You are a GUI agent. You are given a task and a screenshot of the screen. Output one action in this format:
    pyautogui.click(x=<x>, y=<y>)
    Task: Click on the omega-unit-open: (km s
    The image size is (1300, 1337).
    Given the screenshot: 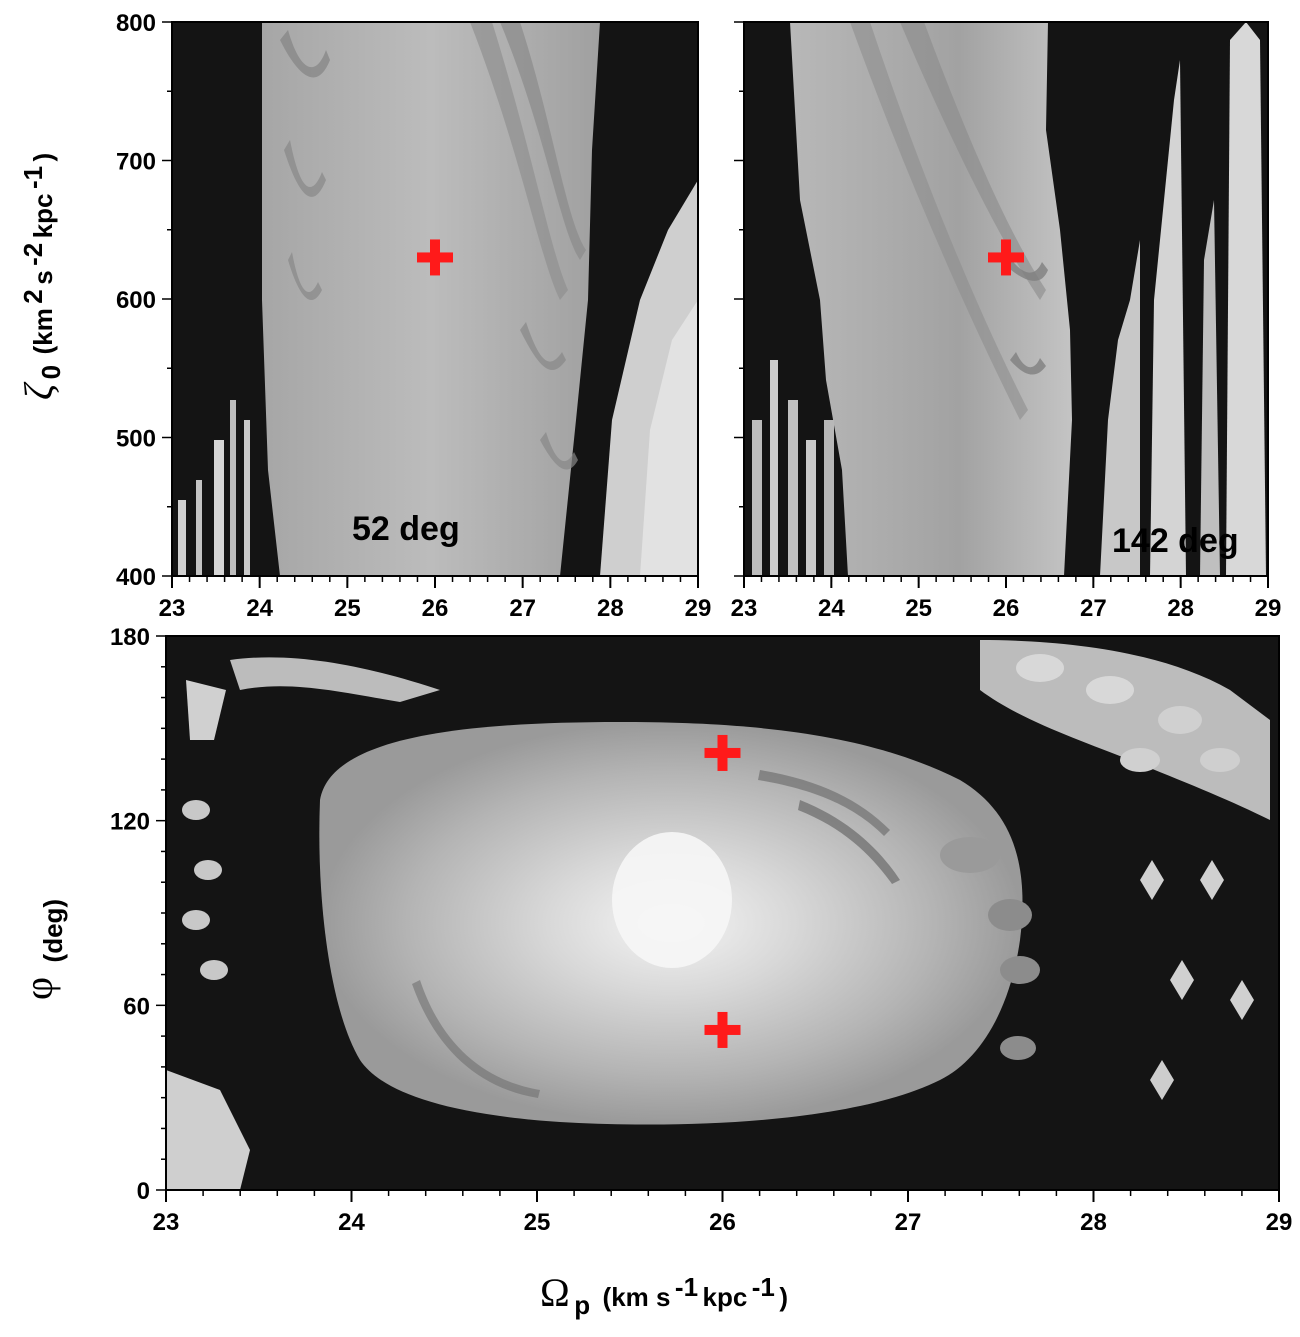 What is the action you would take?
    pyautogui.click(x=637, y=1297)
    